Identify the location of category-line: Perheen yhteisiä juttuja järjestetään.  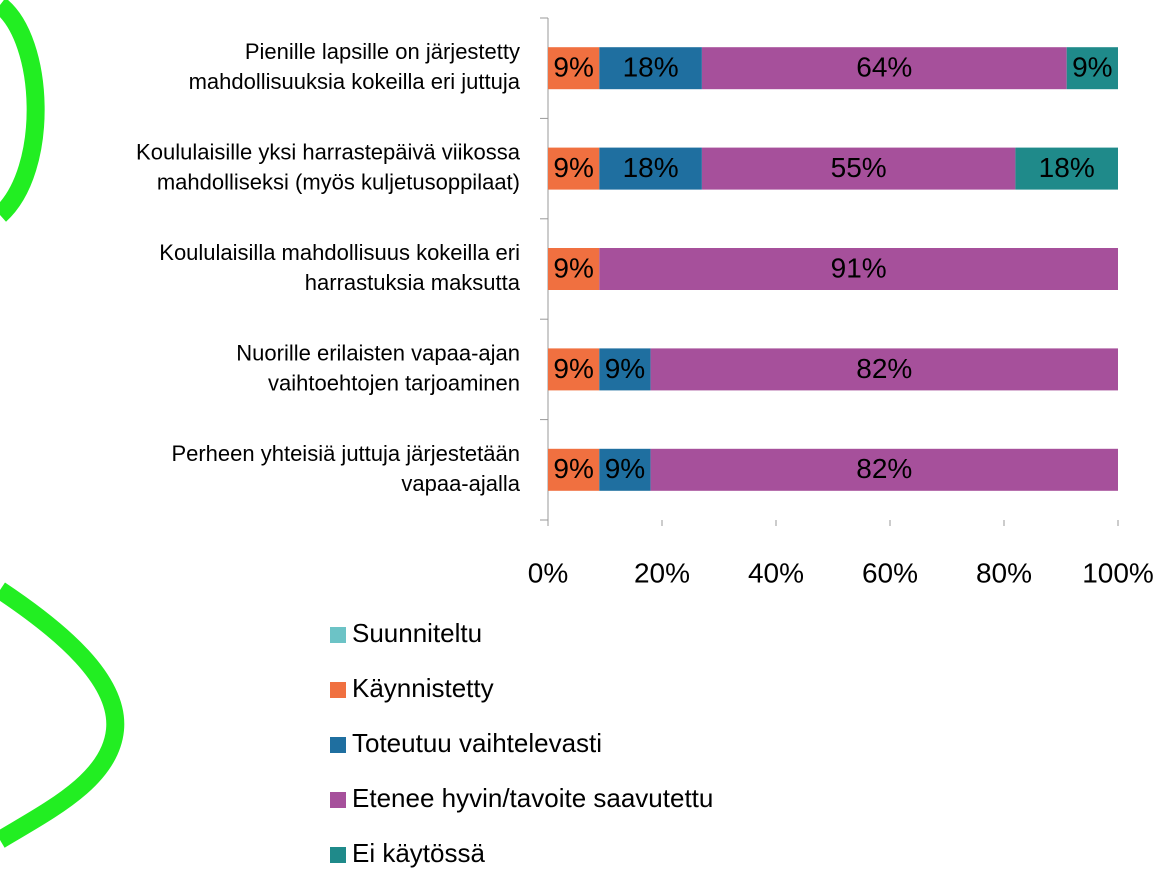
(345, 453).